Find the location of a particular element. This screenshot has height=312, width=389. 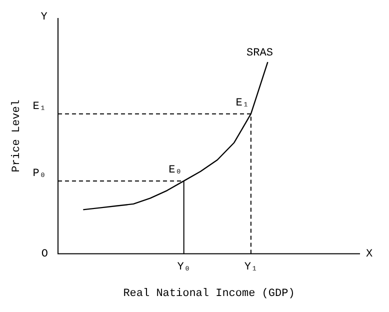

annotation: E₁ is located at coordinates (242, 103).